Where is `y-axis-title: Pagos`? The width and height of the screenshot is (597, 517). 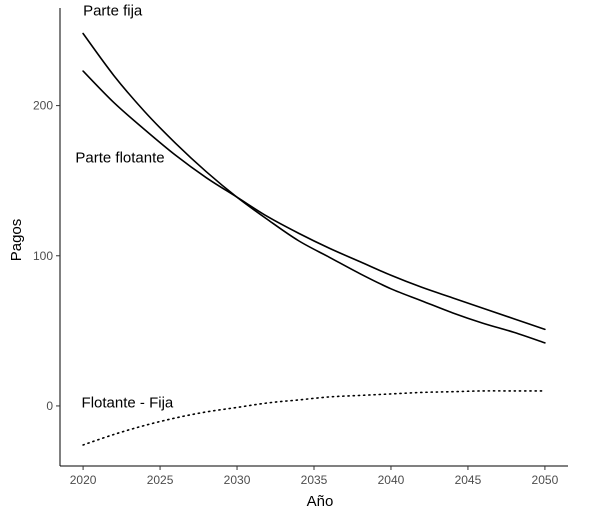
y-axis-title: Pagos is located at coordinates (16, 240).